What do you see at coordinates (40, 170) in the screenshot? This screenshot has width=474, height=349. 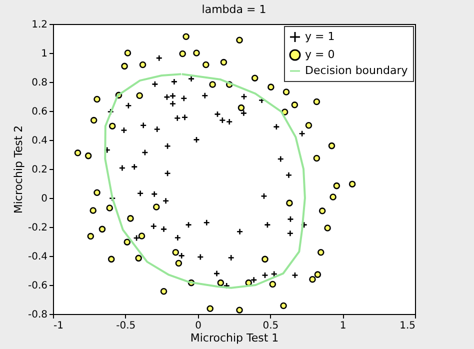 I see `y-tick-label: 0.2` at bounding box center [40, 170].